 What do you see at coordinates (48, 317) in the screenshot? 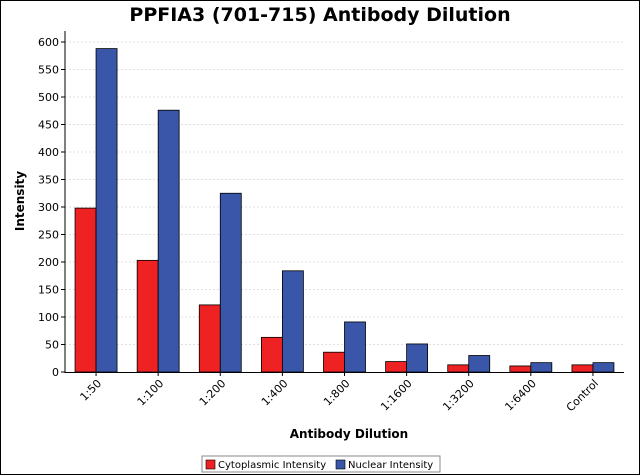
I see `y-tick-label: 100` at bounding box center [48, 317].